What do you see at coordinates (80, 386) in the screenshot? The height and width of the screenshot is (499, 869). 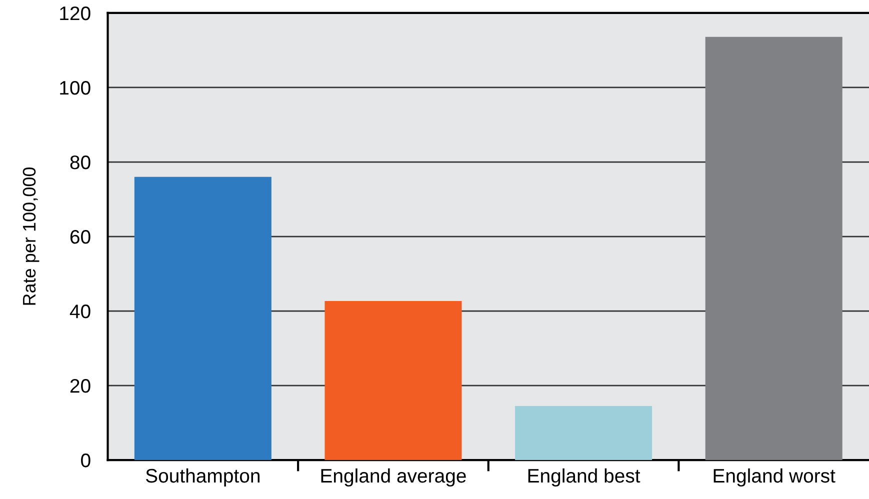 I see `y-tick-label: 20` at bounding box center [80, 386].